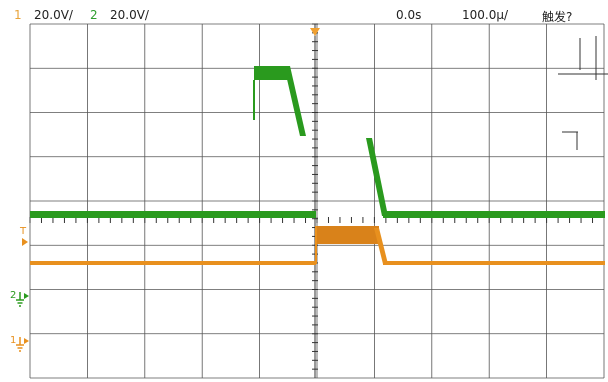  I want to click on ch1-waveform, so click(317, 245).